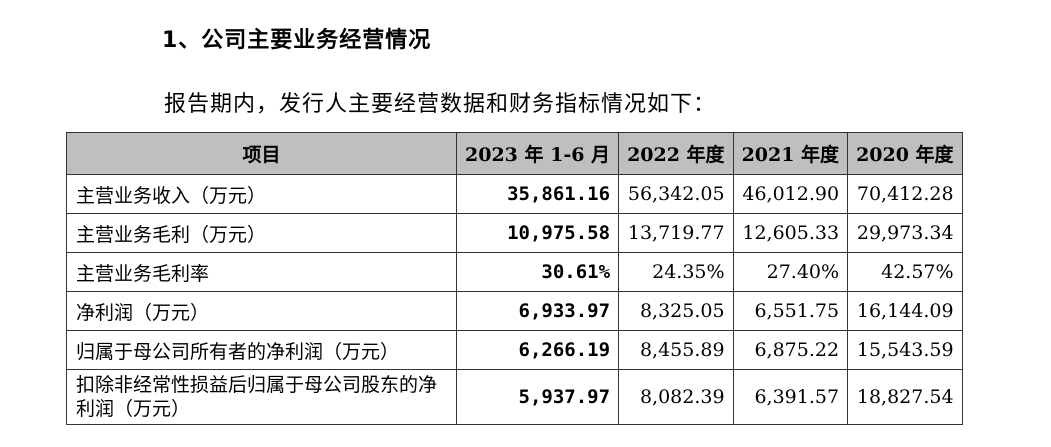  I want to click on cell-2021: 12,605.33, so click(790, 233).